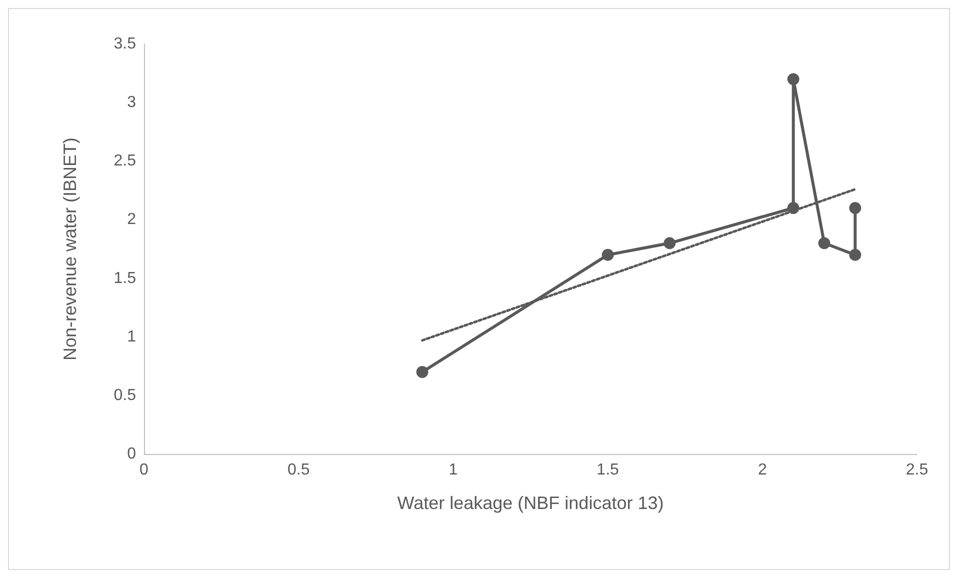  Describe the element at coordinates (453, 470) in the screenshot. I see `x-tick-label: 1` at that location.